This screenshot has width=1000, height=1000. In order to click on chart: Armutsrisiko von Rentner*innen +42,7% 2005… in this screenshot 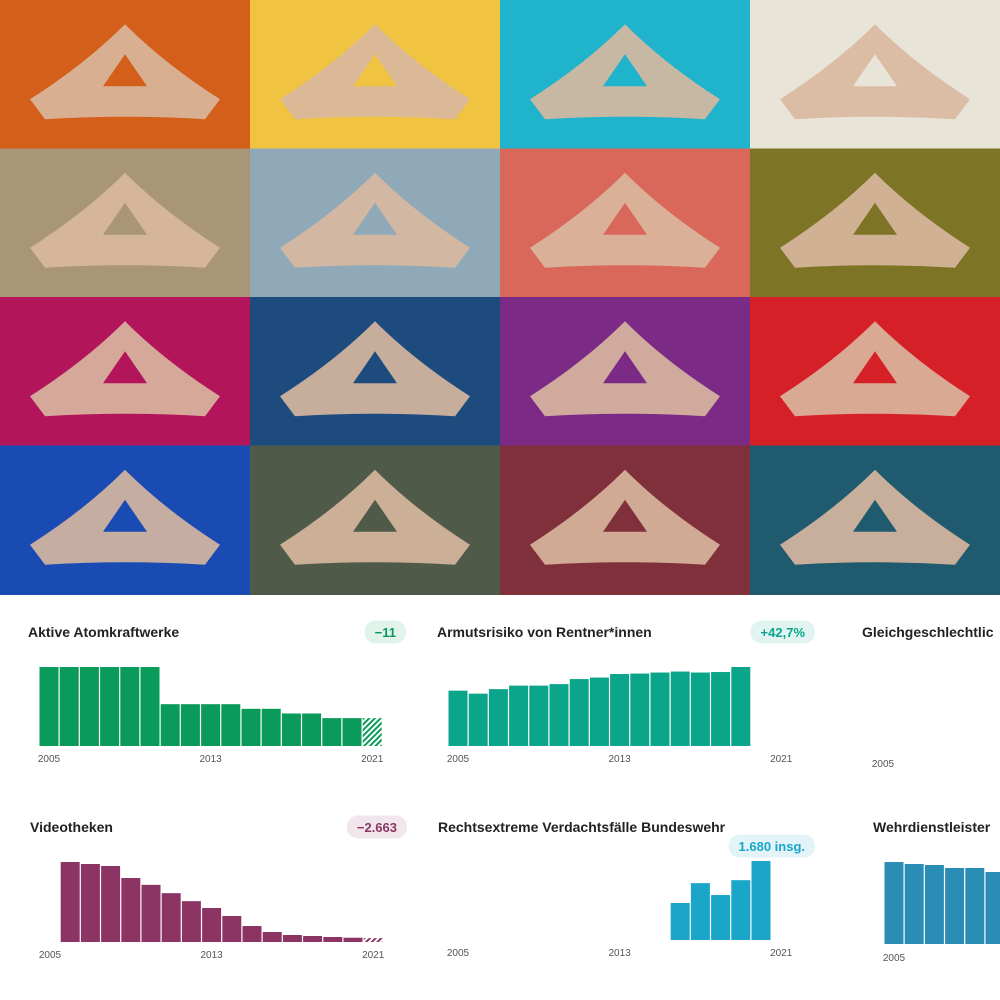, I will do `click(626, 692)`.